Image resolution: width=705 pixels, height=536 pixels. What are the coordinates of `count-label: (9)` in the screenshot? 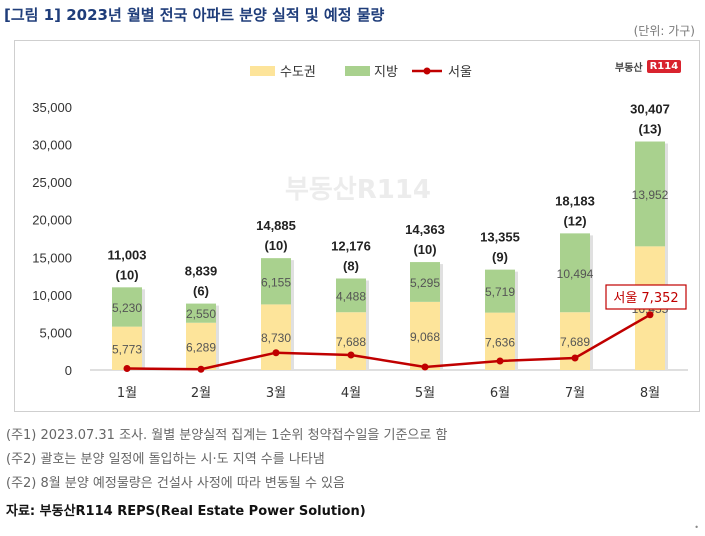 It's located at (500, 257).